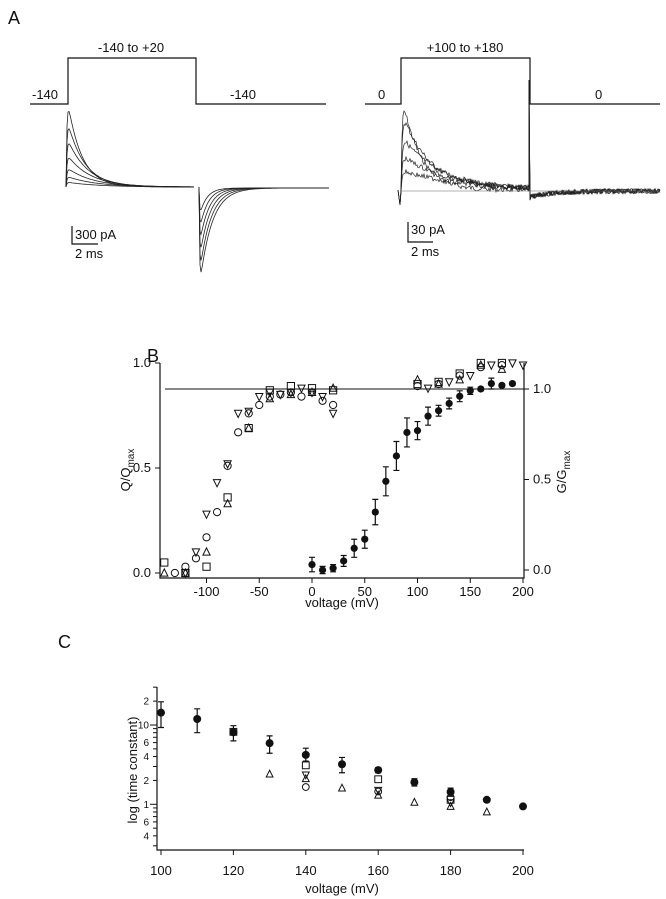  I want to click on x-tick-label: 180, so click(451, 870).